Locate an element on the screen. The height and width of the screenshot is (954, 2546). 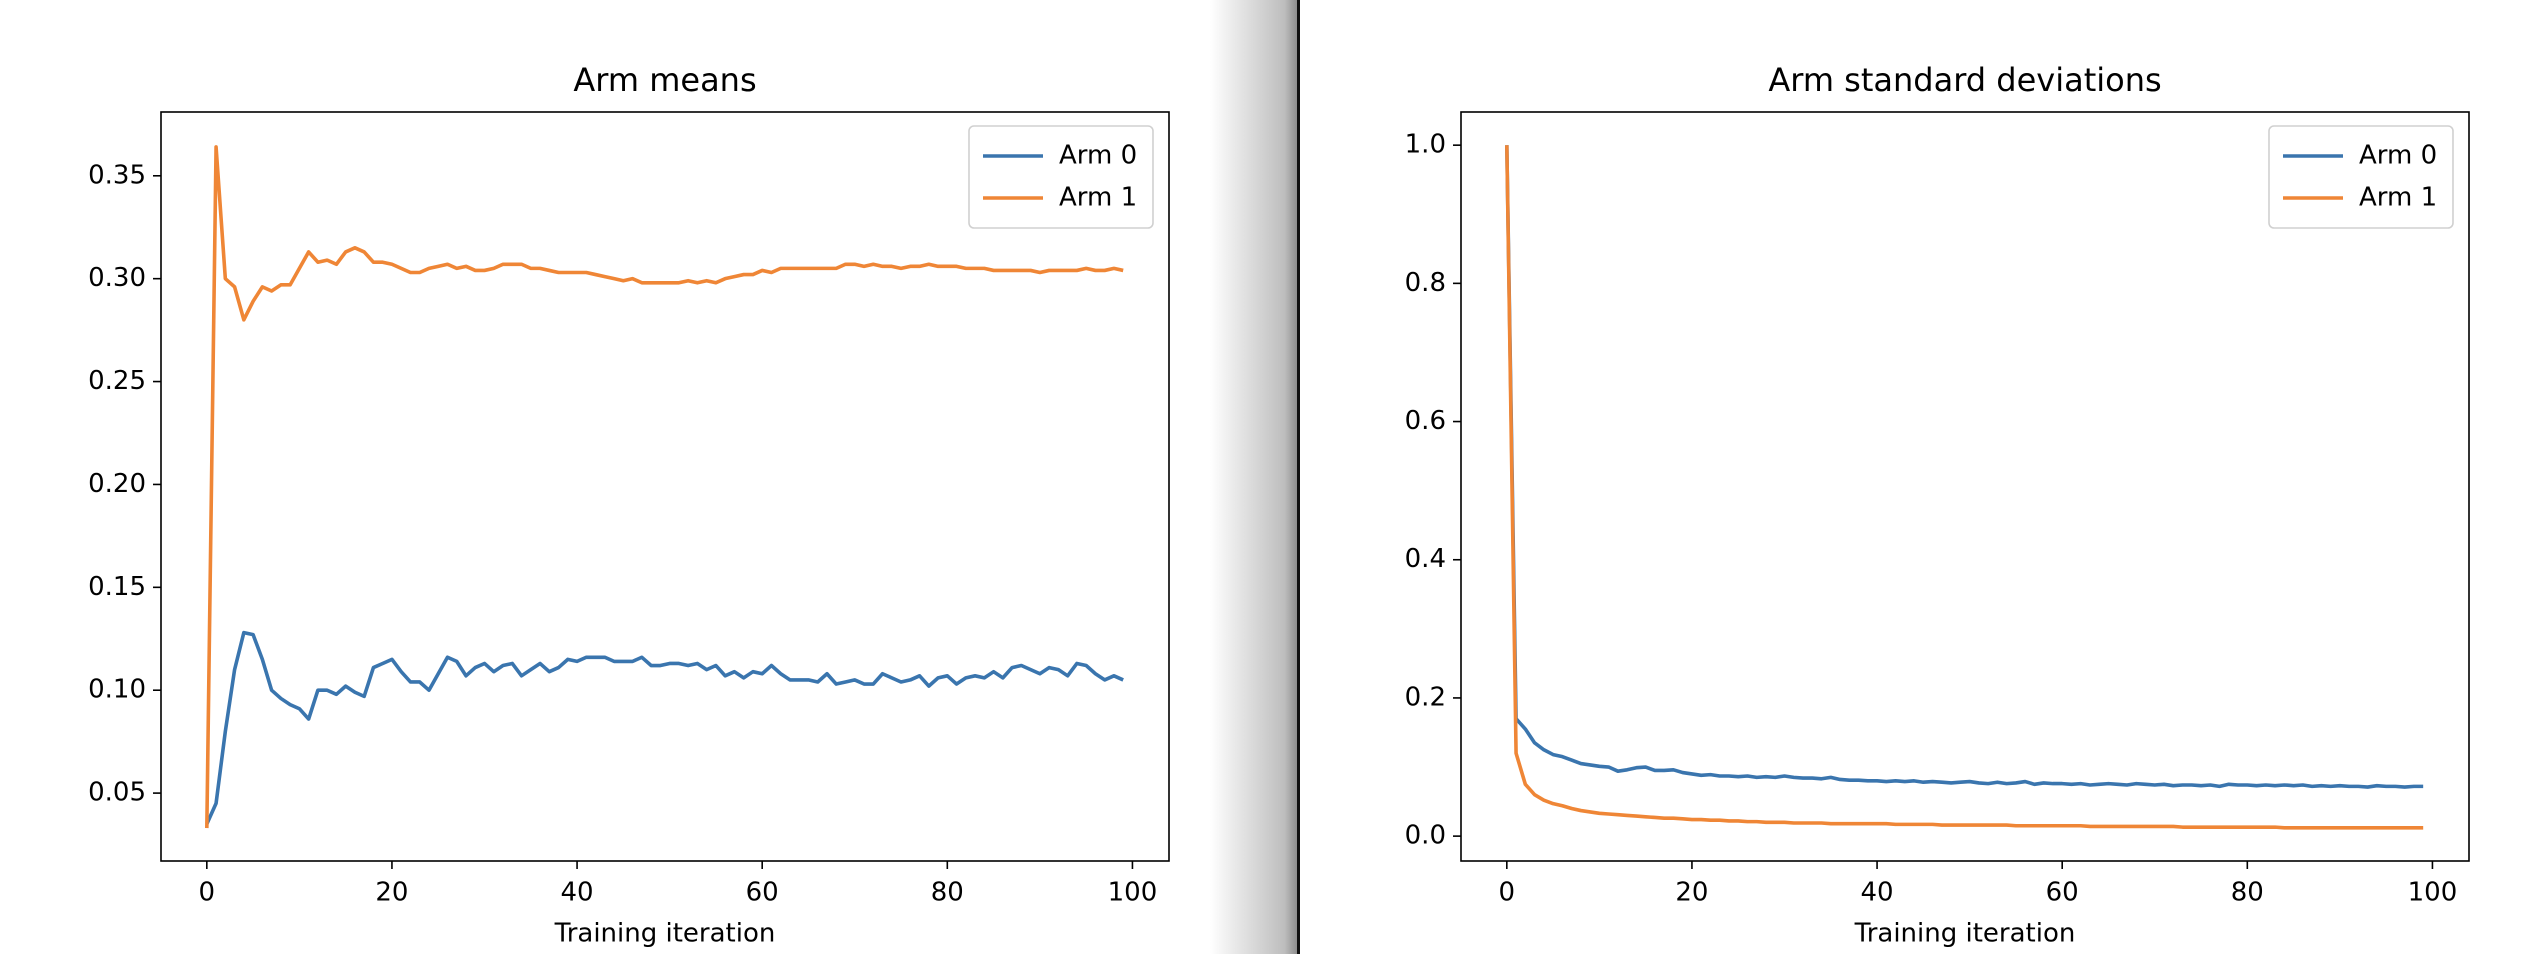
chart-title: Arm standard deviations is located at coordinates (1964, 80).